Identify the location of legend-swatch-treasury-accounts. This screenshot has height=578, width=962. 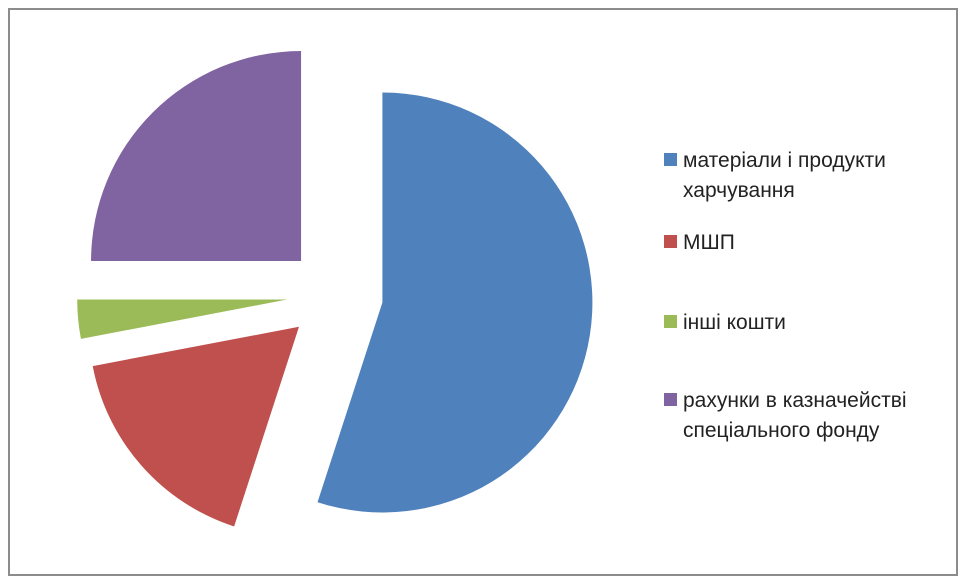
(670, 399).